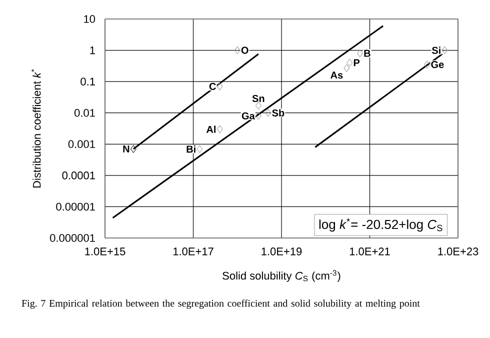 The width and height of the screenshot is (490, 338). Describe the element at coordinates (336, 75) in the screenshot. I see `annotation: As` at that location.